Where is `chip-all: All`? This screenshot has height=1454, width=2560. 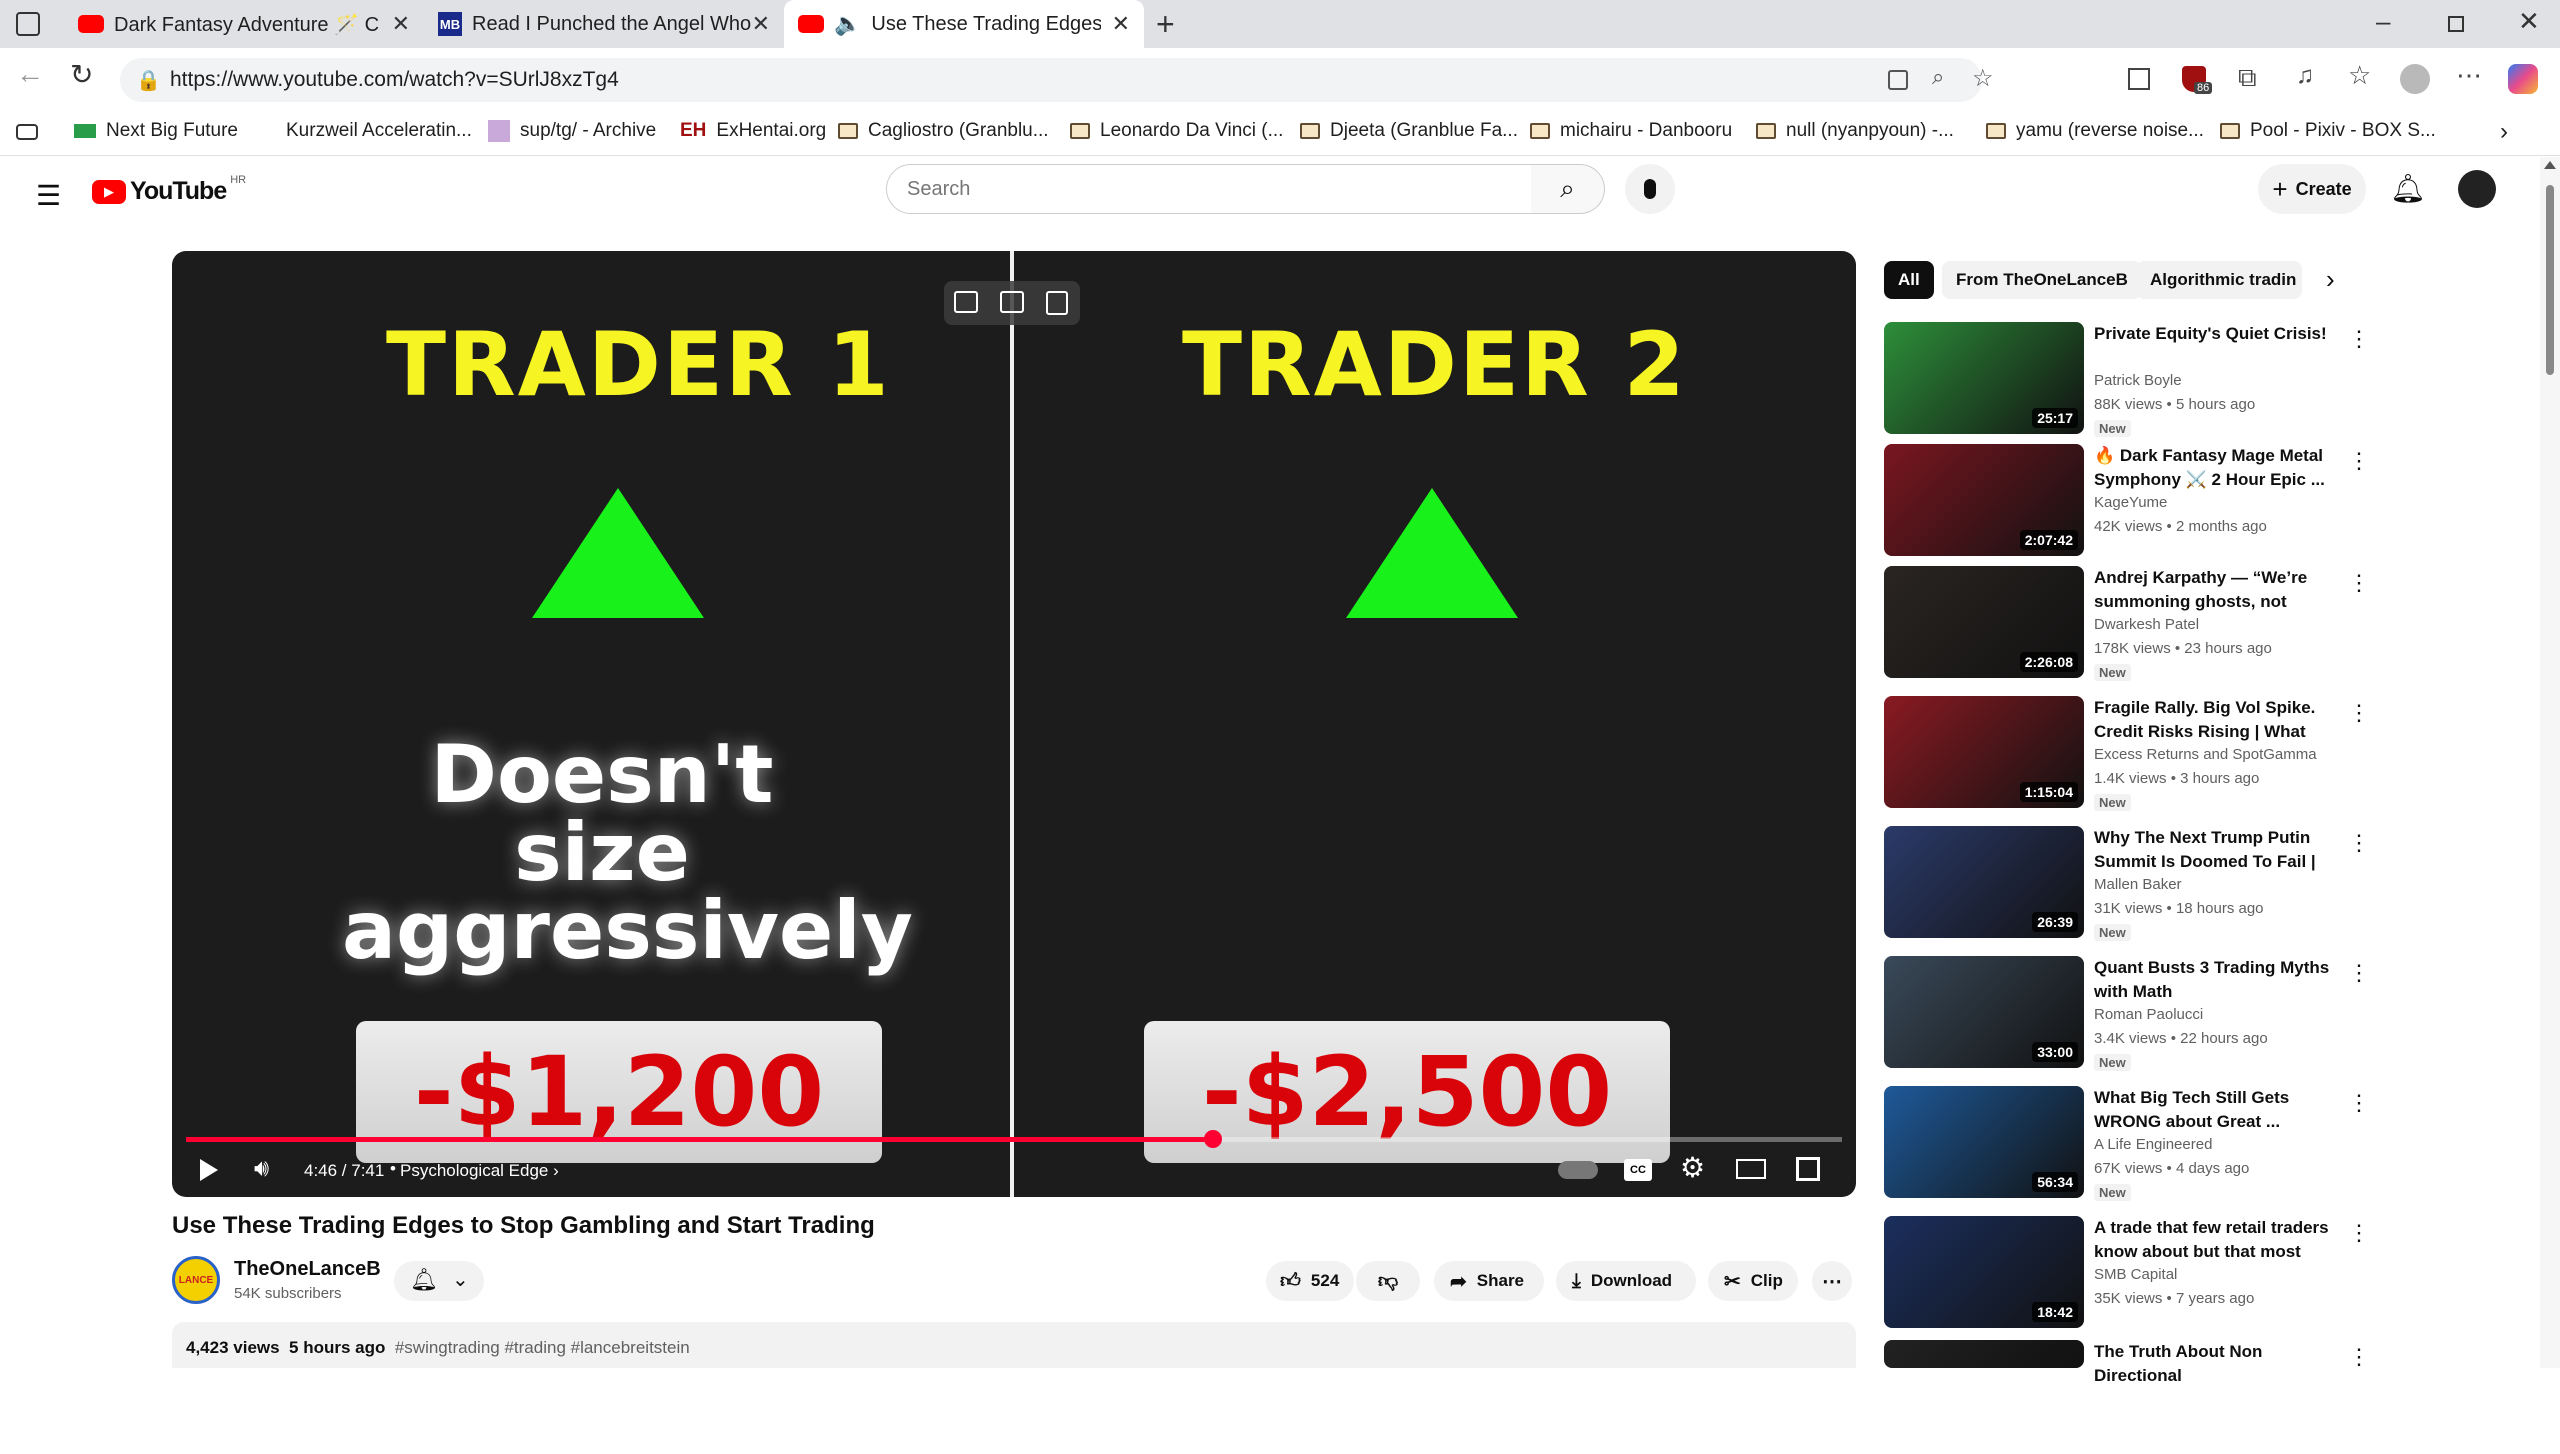
chip-all: All is located at coordinates (1909, 280).